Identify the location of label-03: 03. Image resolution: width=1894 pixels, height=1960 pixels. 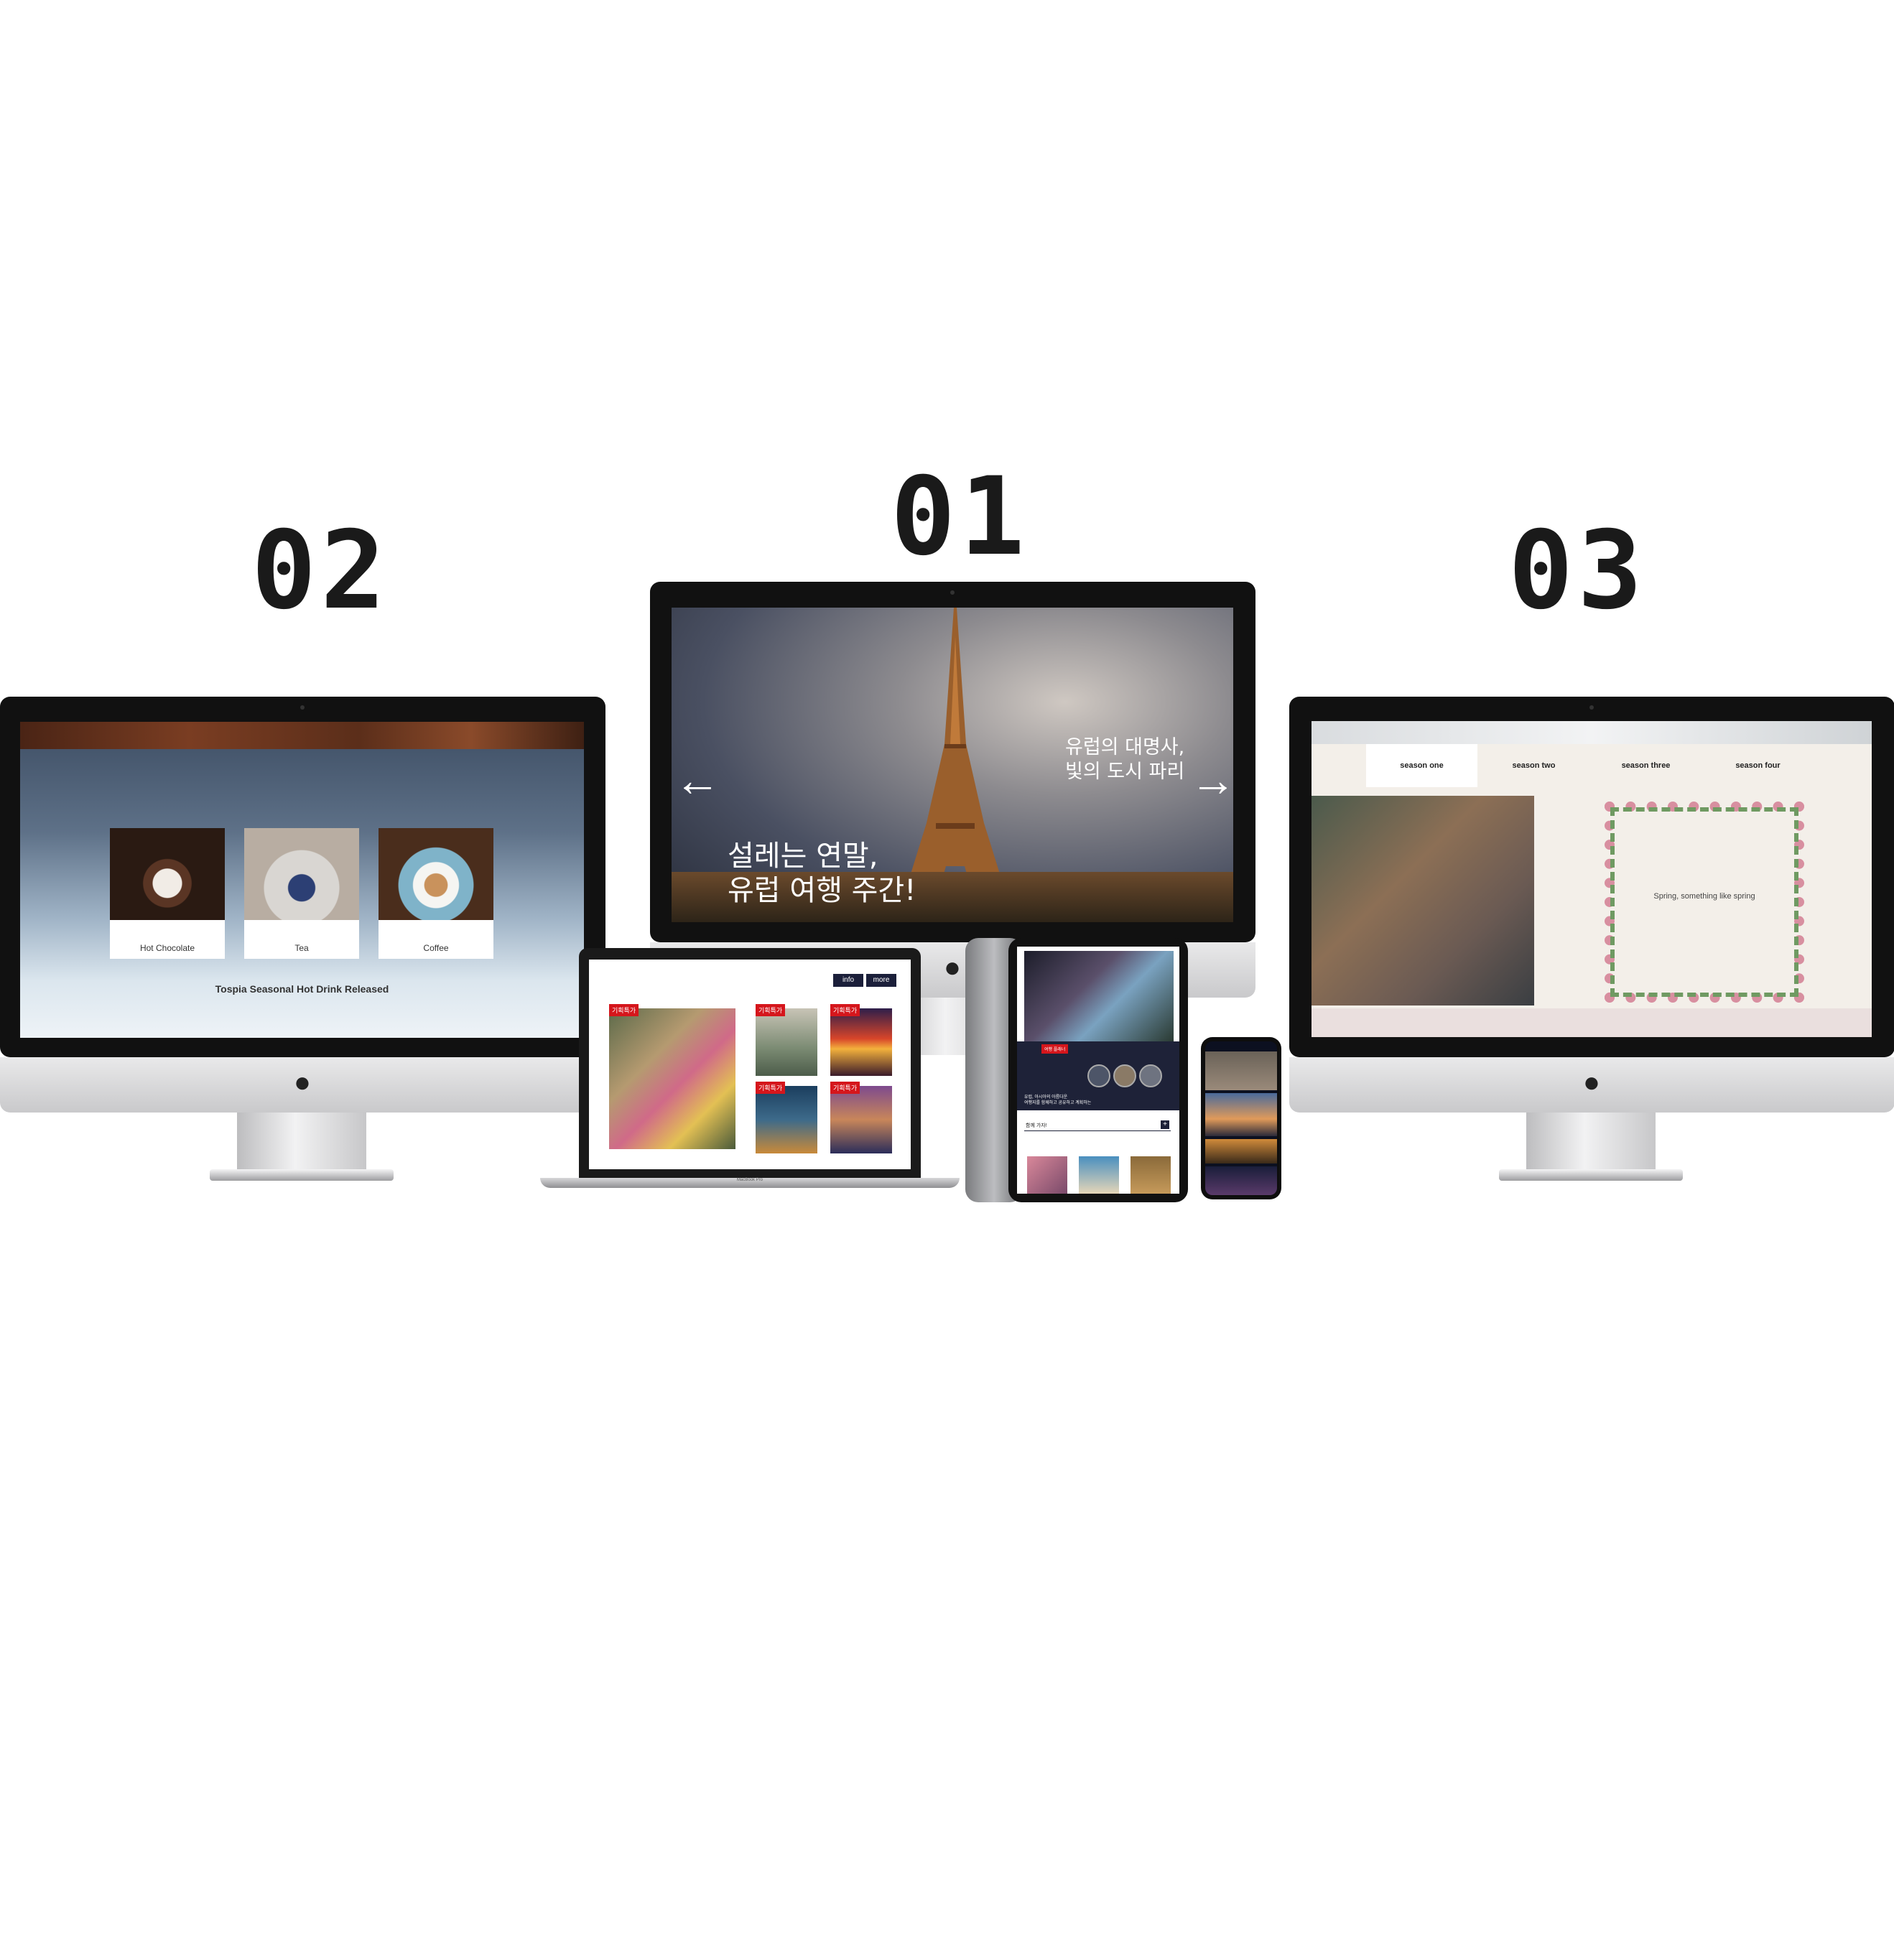
(1577, 570).